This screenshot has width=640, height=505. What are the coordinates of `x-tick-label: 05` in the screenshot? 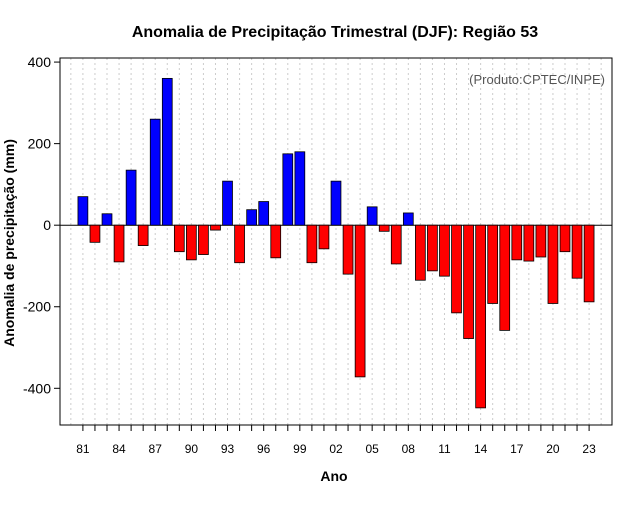 It's located at (372, 449).